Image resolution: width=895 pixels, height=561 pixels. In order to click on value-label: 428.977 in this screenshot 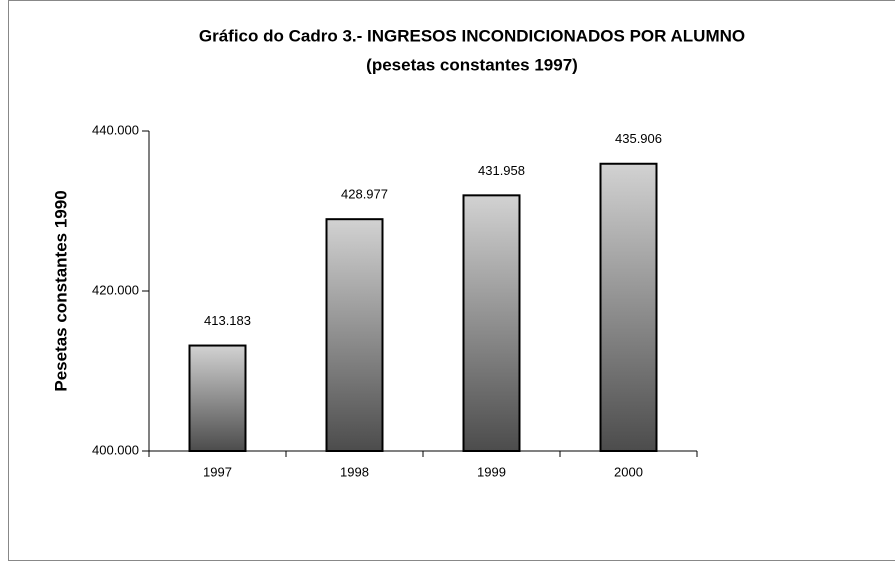, I will do `click(364, 194)`.